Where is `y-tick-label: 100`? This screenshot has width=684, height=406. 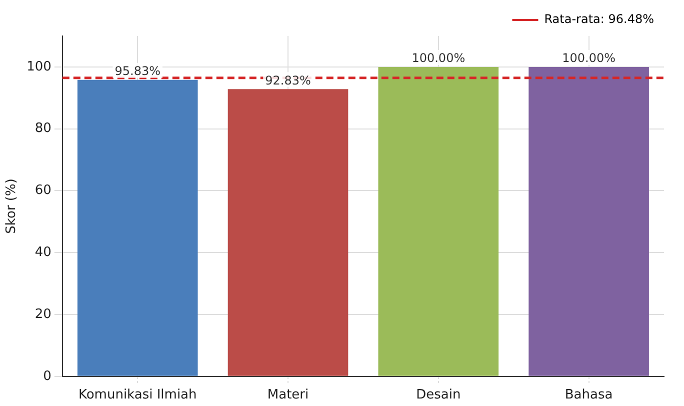
y-tick-label: 100 is located at coordinates (39, 66).